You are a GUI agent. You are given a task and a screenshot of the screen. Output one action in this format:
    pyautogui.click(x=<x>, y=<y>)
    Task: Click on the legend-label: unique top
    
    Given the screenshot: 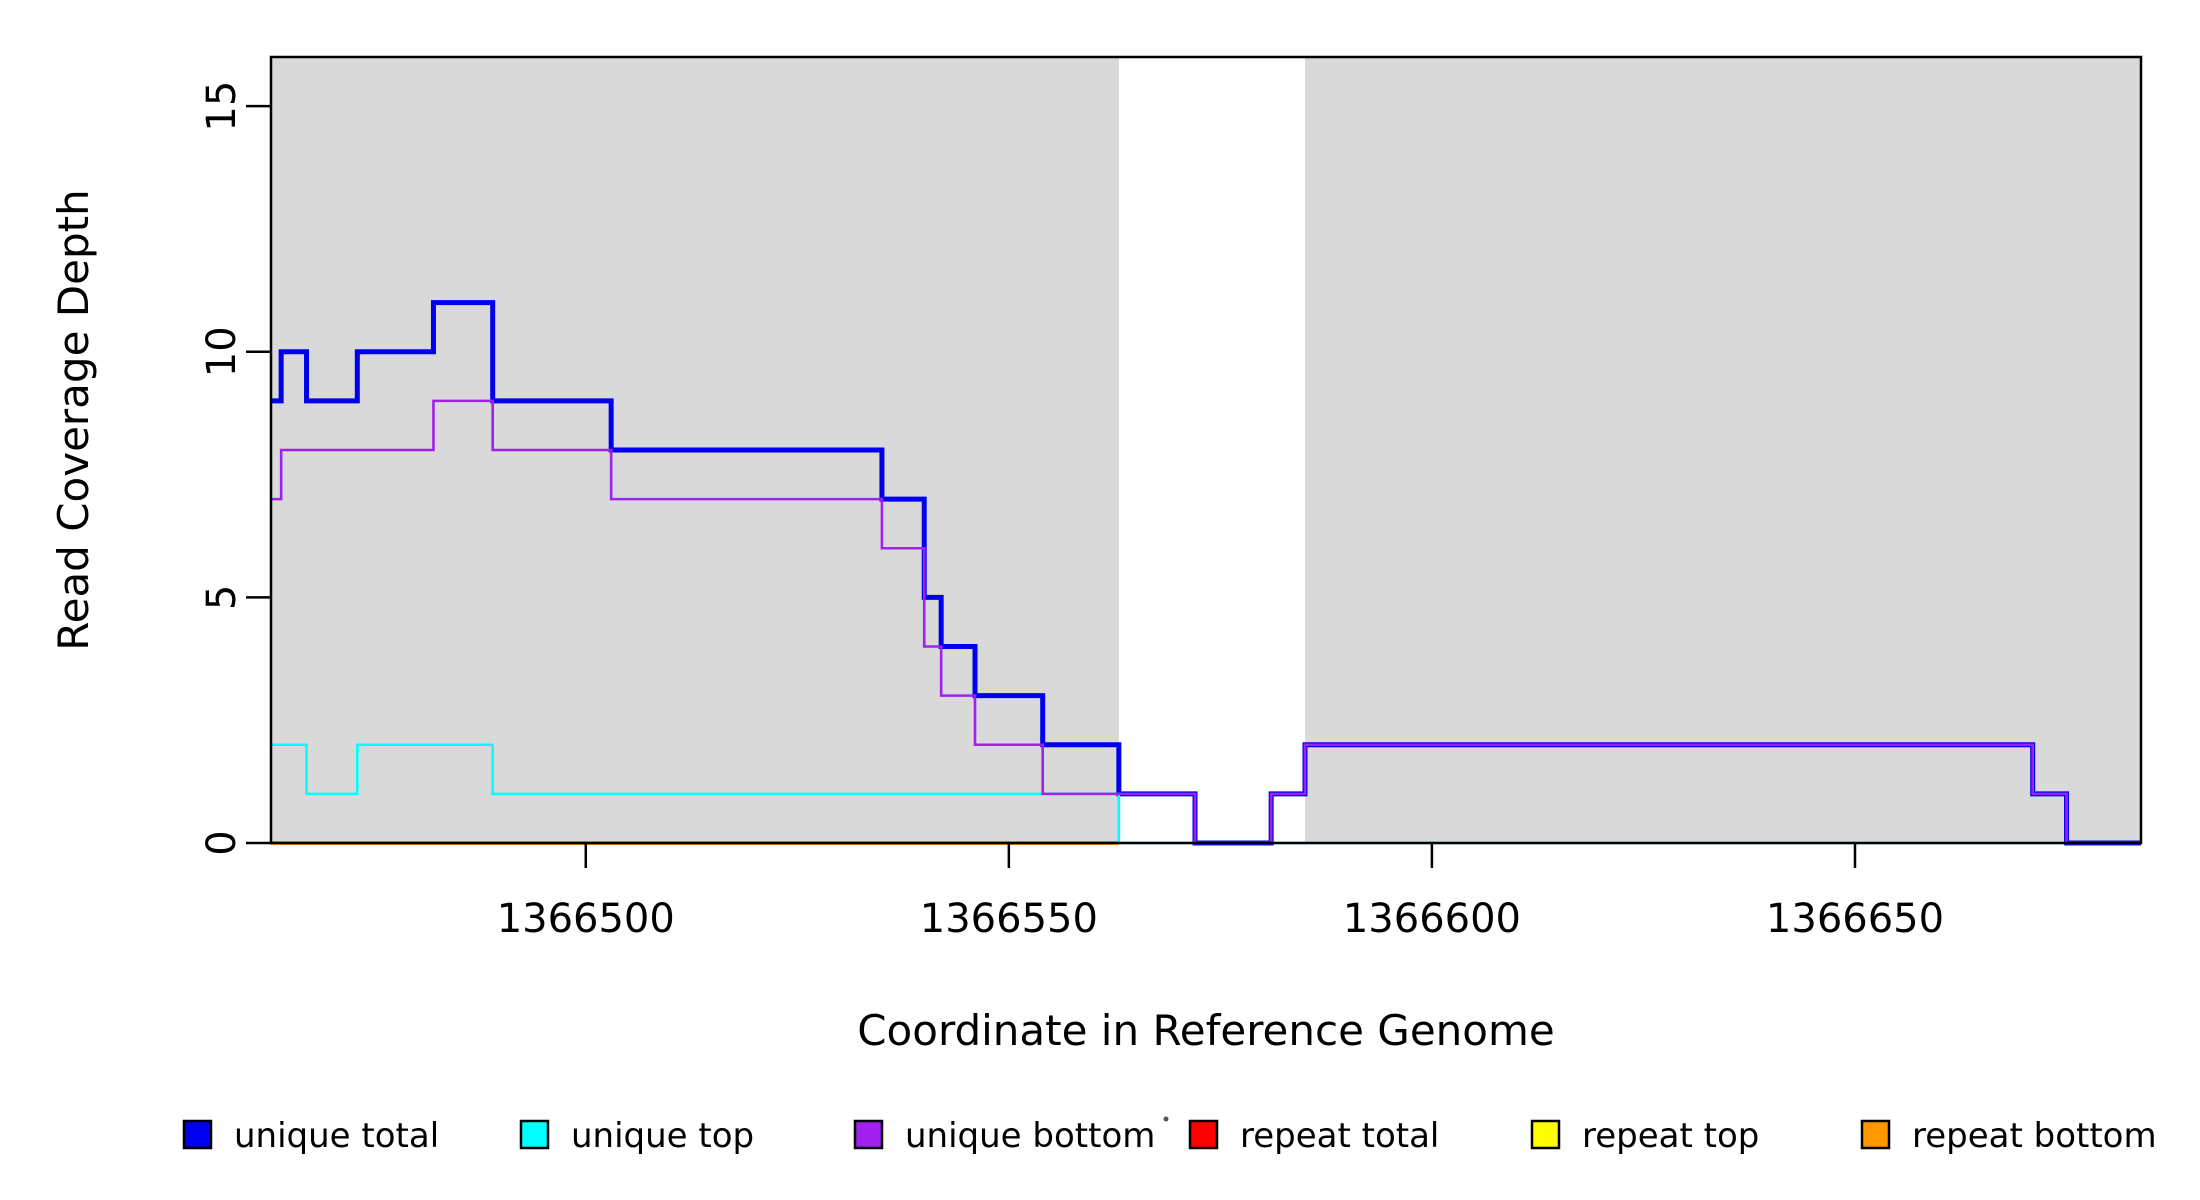 What is the action you would take?
    pyautogui.click(x=662, y=1136)
    